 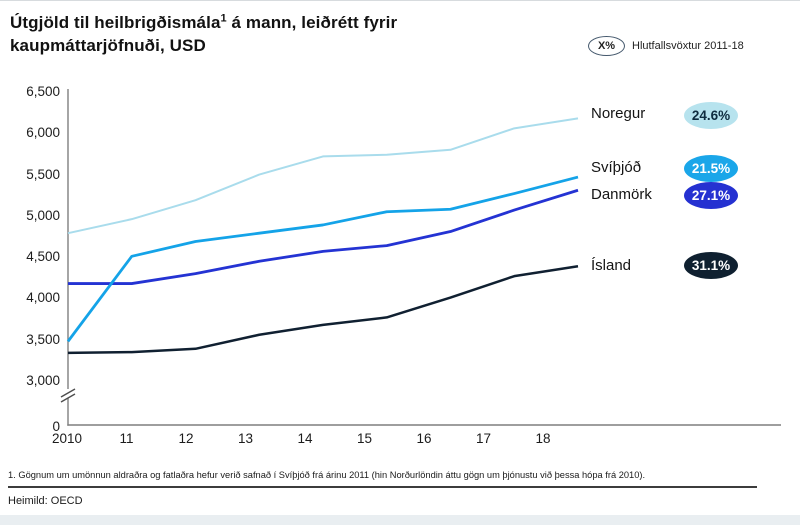 I want to click on series-line-danmörk, so click(x=323, y=236).